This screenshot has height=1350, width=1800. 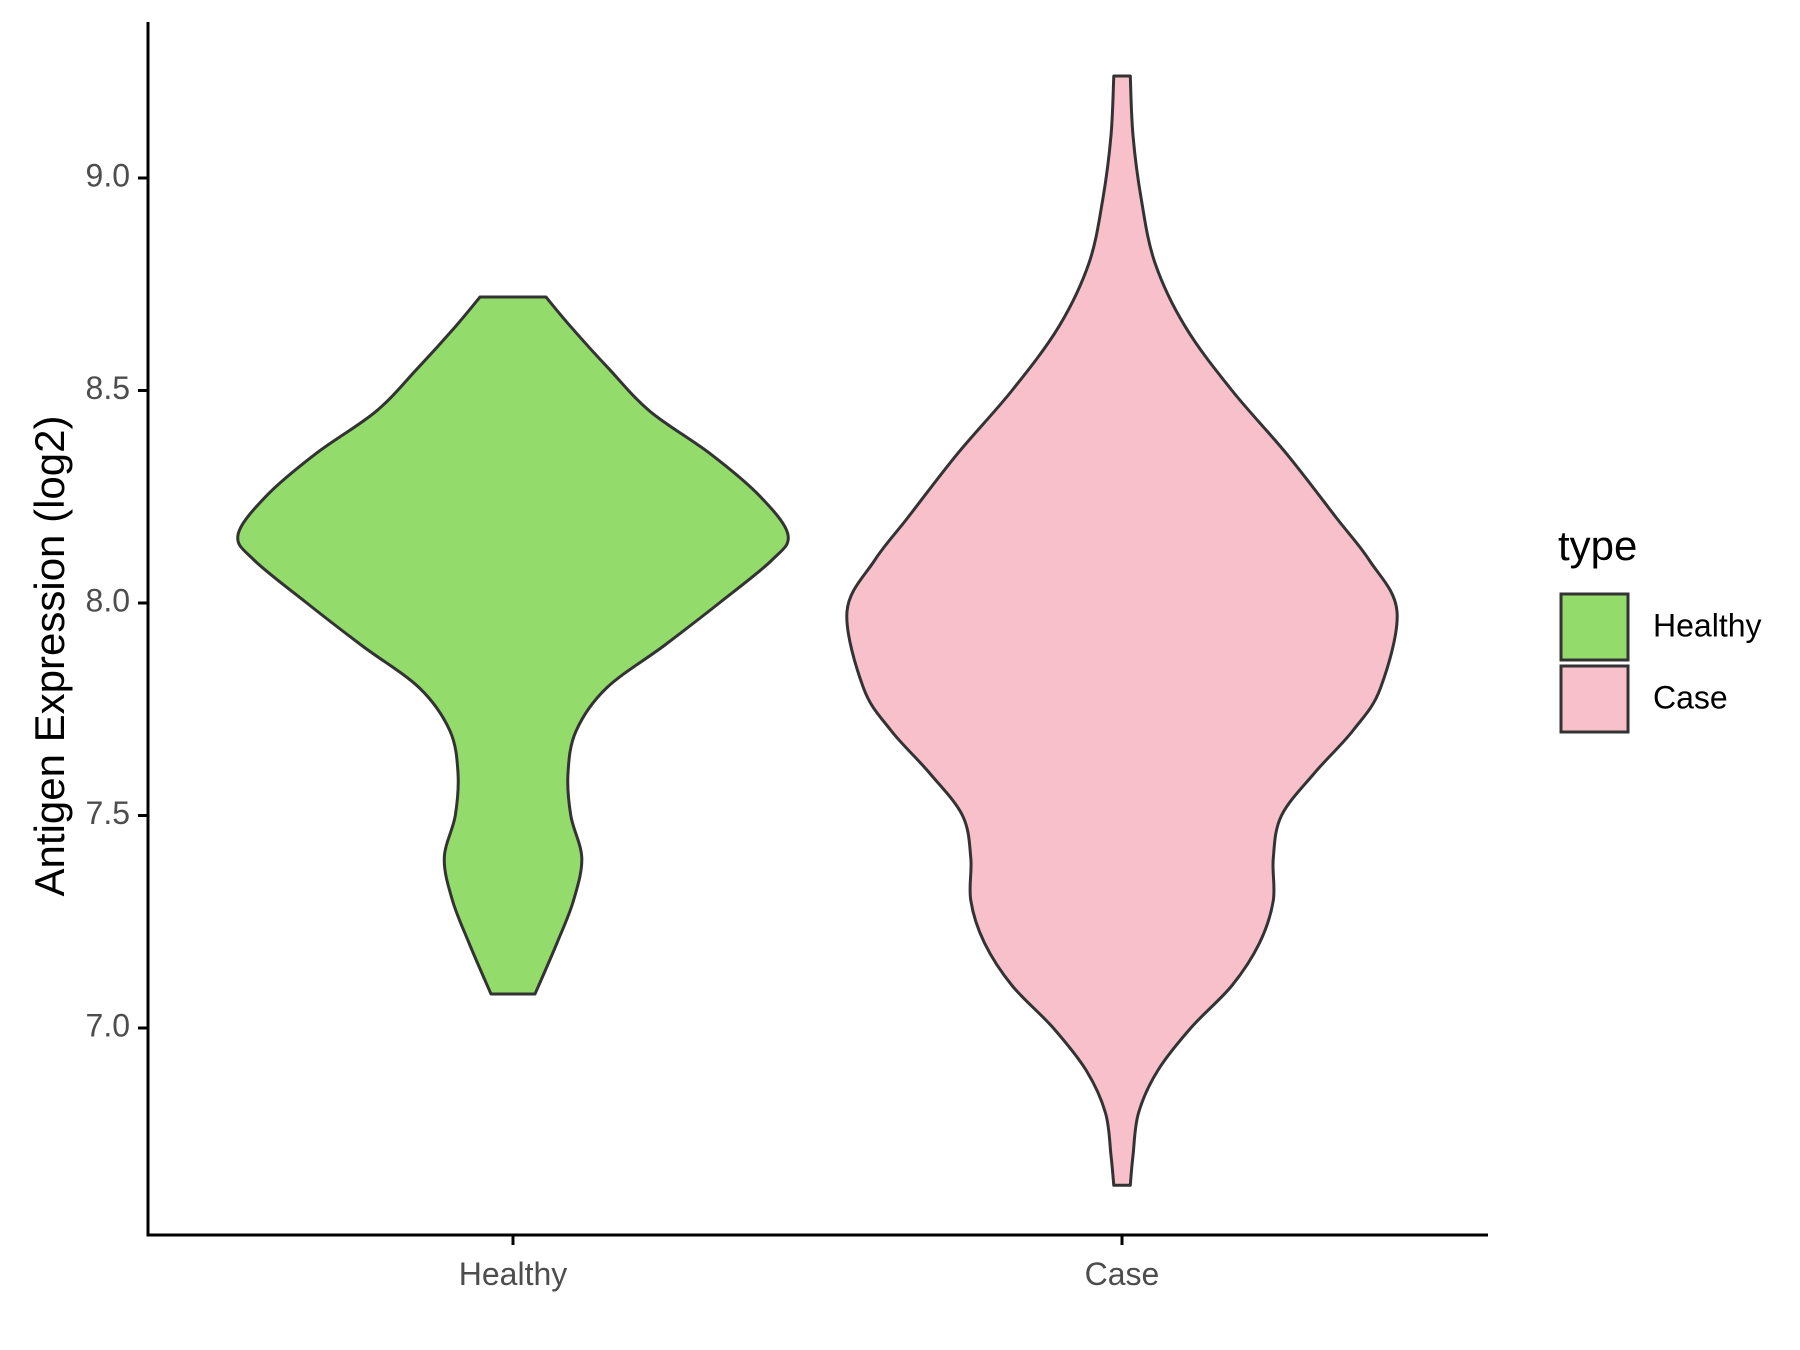 What do you see at coordinates (108, 175) in the screenshot?
I see `y-tick-label: 9.0` at bounding box center [108, 175].